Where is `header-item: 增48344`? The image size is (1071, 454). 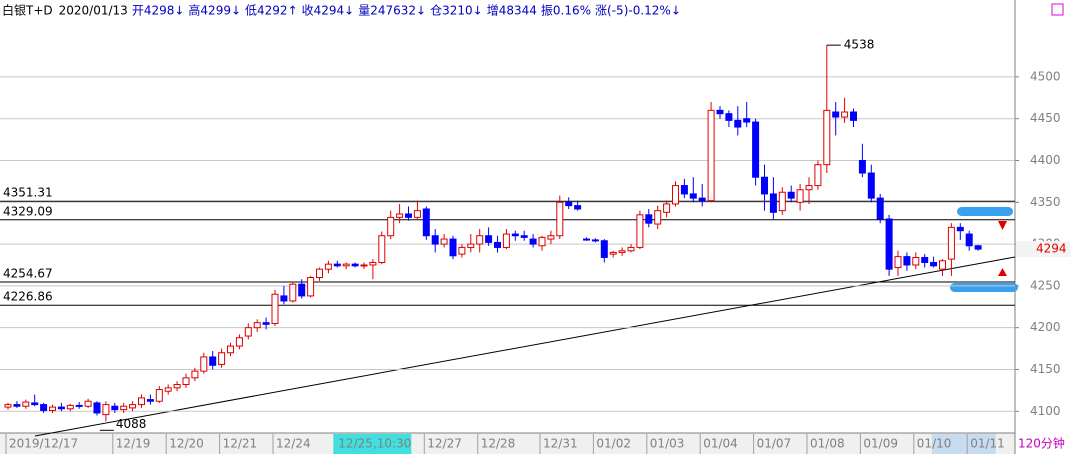
header-item: 增48344 is located at coordinates (512, 11).